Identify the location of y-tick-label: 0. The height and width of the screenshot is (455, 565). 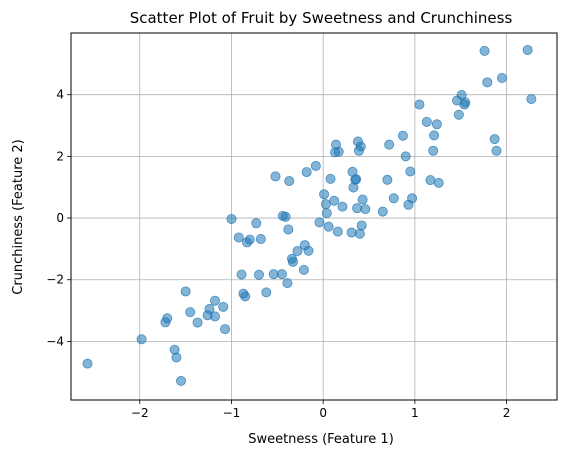
(60, 218).